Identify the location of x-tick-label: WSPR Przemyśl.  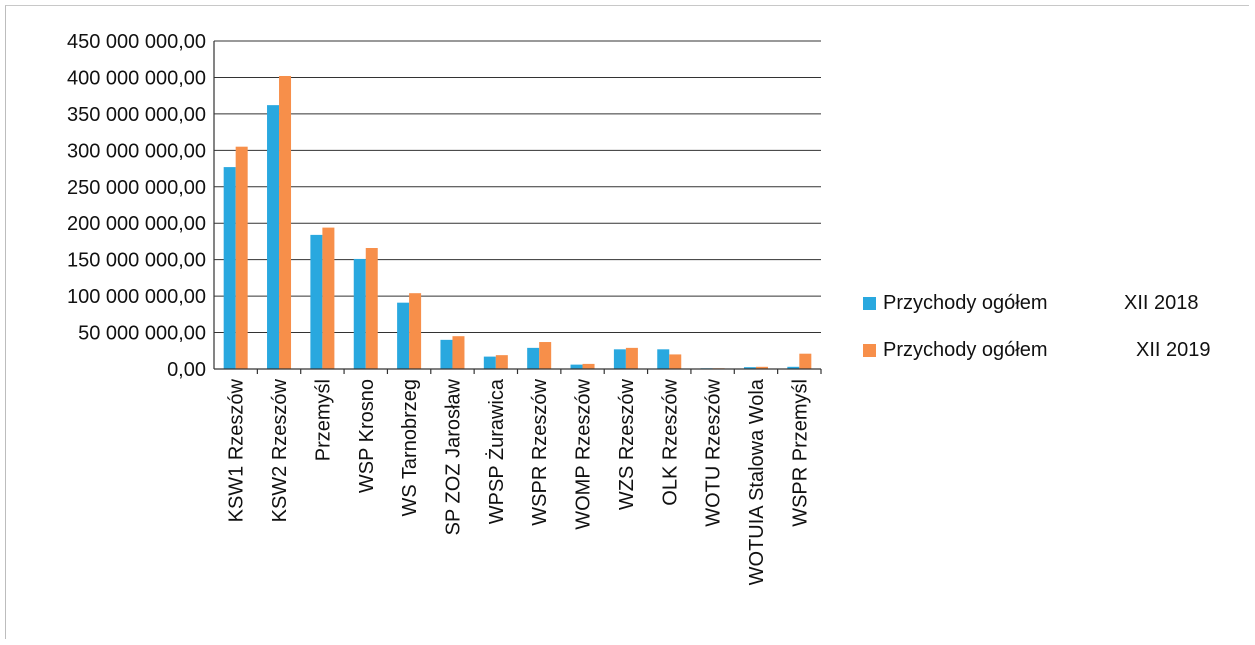
(800, 453).